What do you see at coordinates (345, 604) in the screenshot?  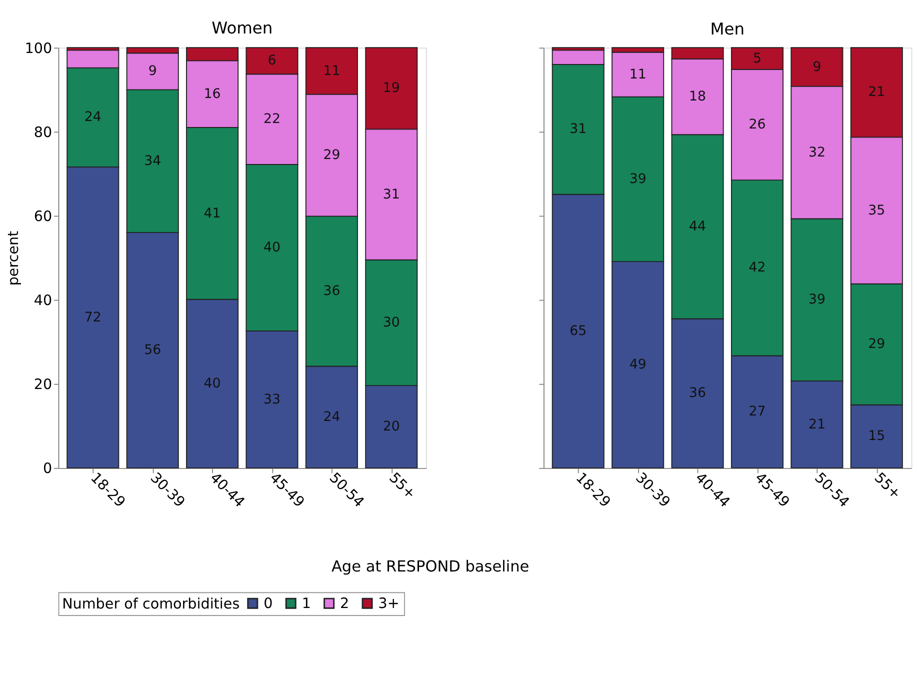 I see `legend-label: 2` at bounding box center [345, 604].